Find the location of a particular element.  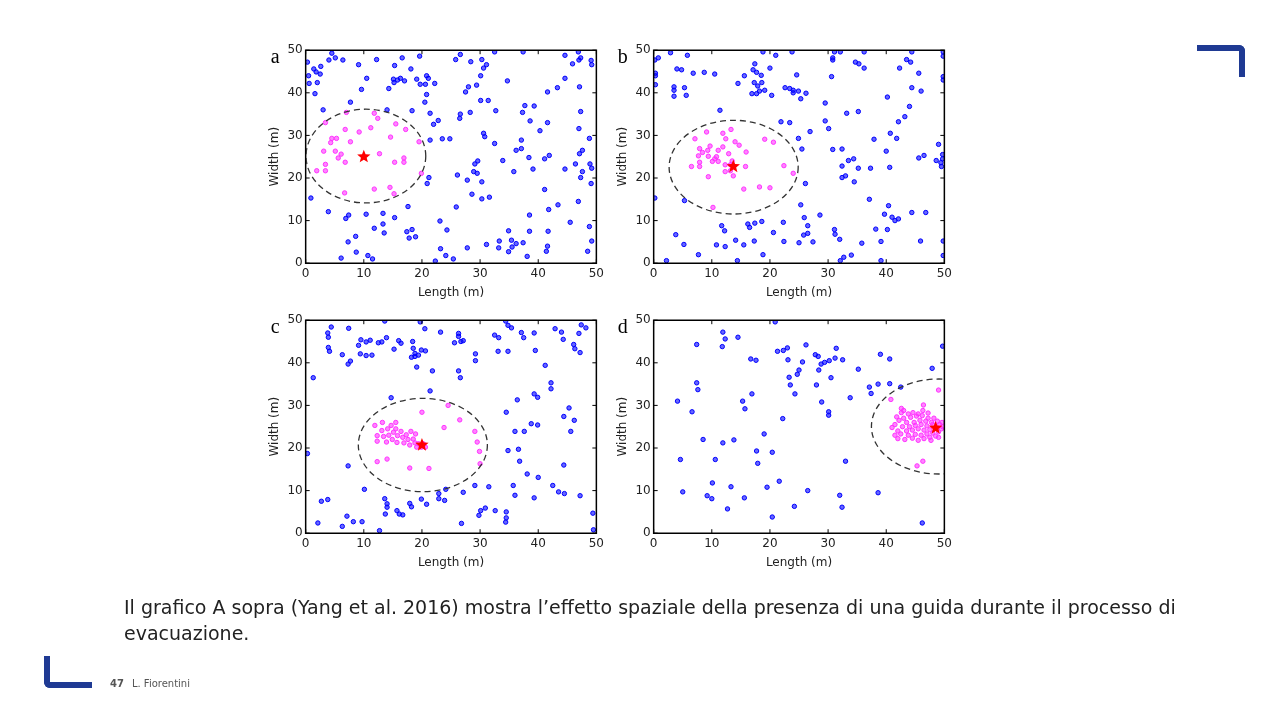

text: L. Fiorentini is located at coordinates (160, 683).